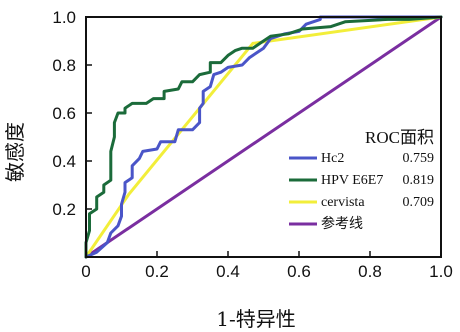 The image size is (460, 332). Describe the element at coordinates (64, 17) in the screenshot. I see `y-tick-label: 1.0` at that location.